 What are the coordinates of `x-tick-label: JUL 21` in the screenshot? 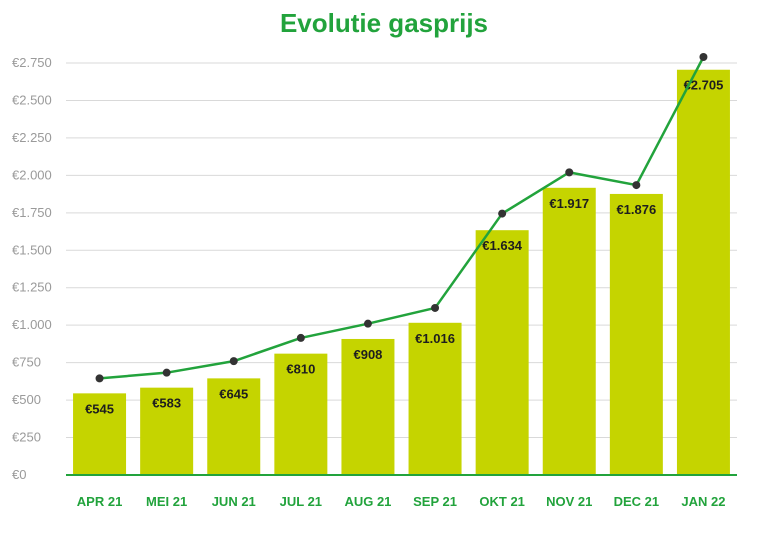 It's located at (301, 501).